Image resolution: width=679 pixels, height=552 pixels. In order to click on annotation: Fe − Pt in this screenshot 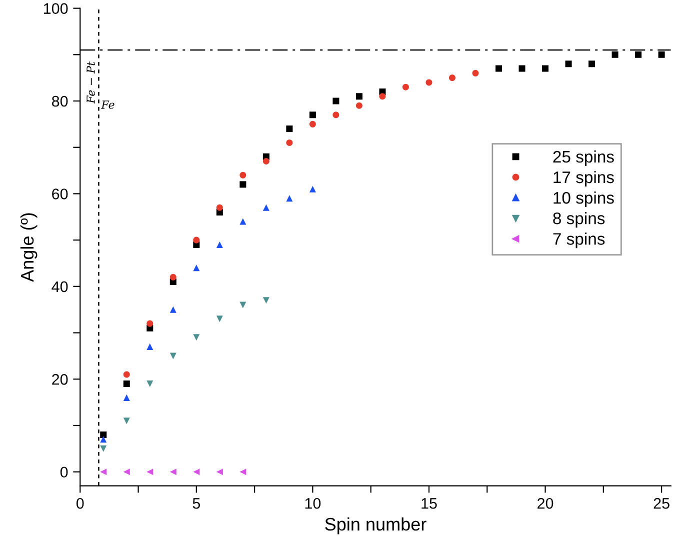, I will do `click(90, 82)`.